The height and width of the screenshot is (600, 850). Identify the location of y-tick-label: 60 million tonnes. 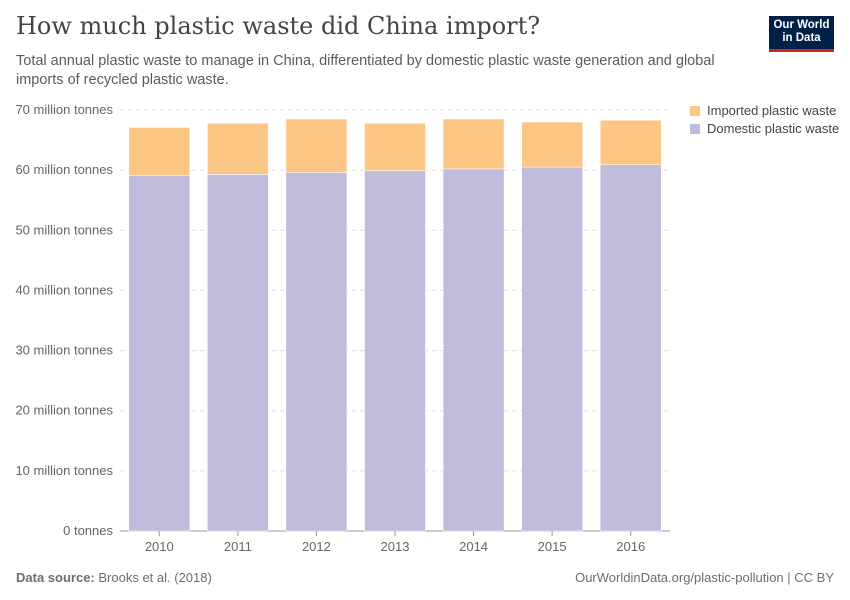
(64, 169).